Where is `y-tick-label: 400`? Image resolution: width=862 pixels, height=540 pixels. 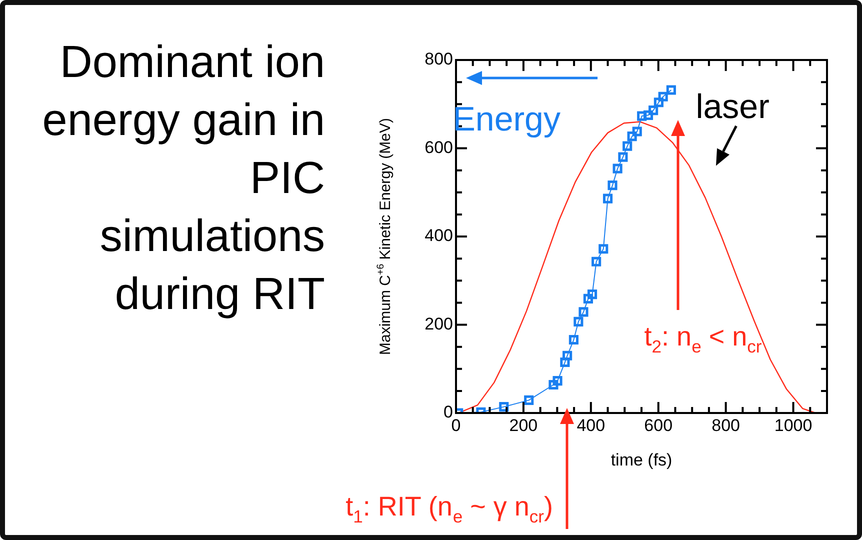 y-tick-label: 400 is located at coordinates (438, 236).